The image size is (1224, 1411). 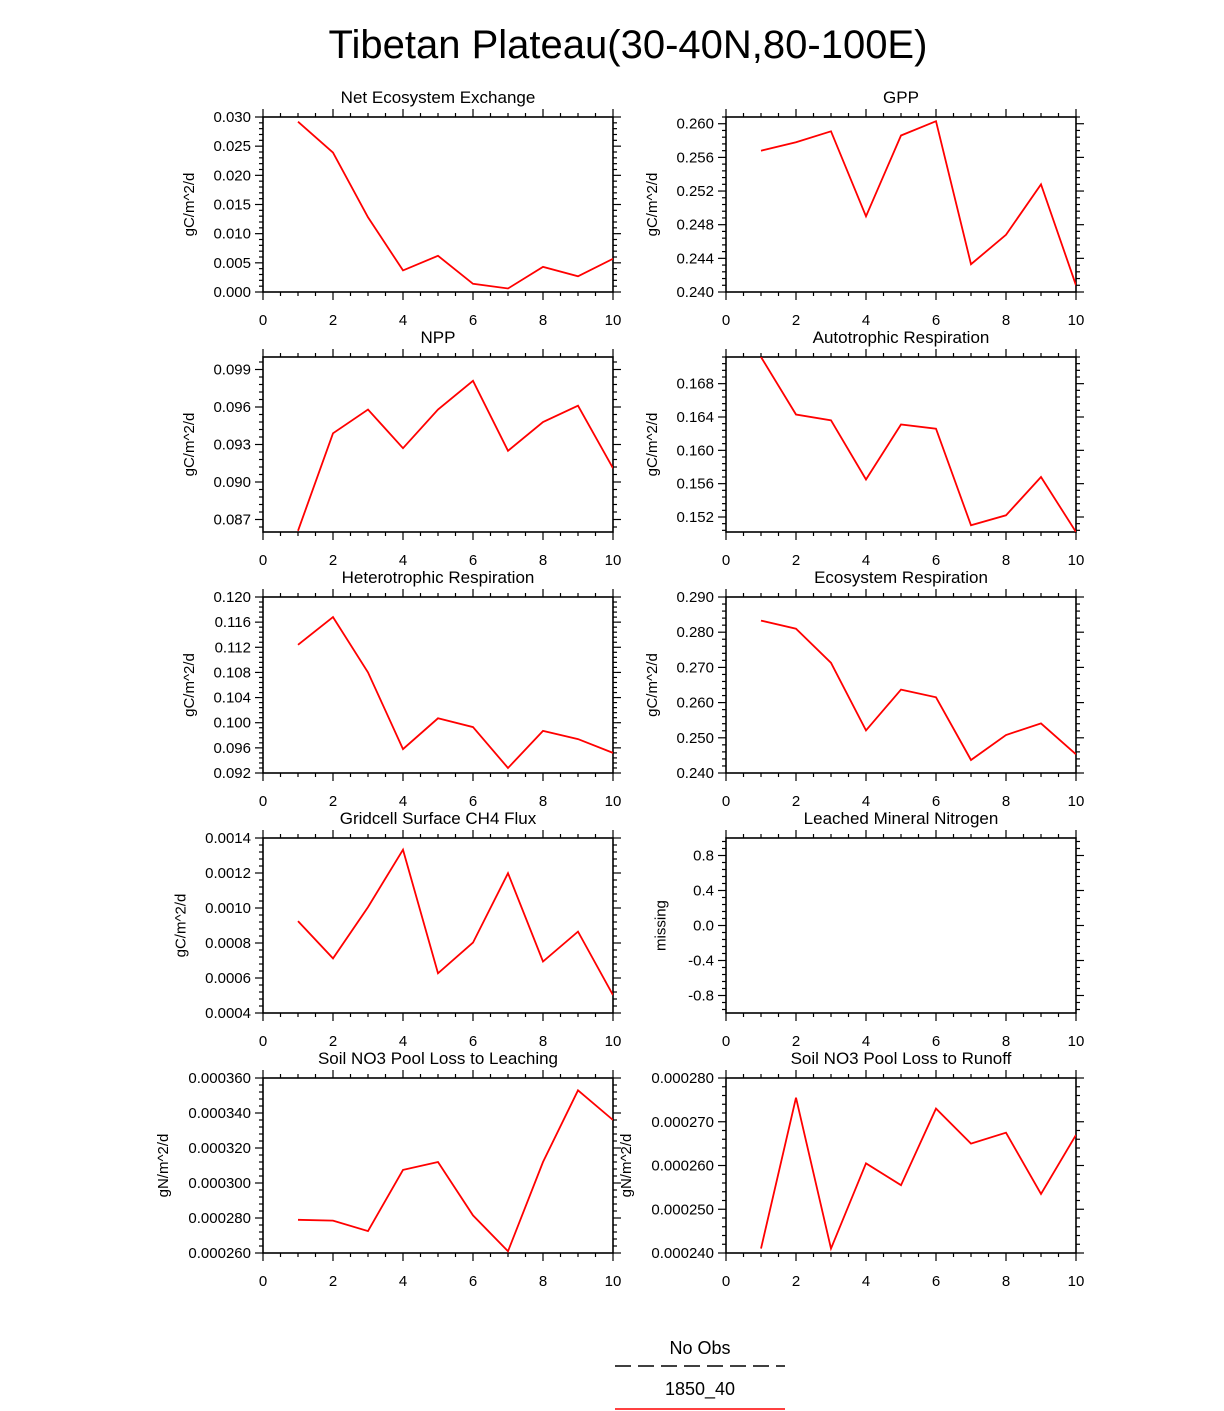 I want to click on y-tick-label: 0.093, so click(x=232, y=445).